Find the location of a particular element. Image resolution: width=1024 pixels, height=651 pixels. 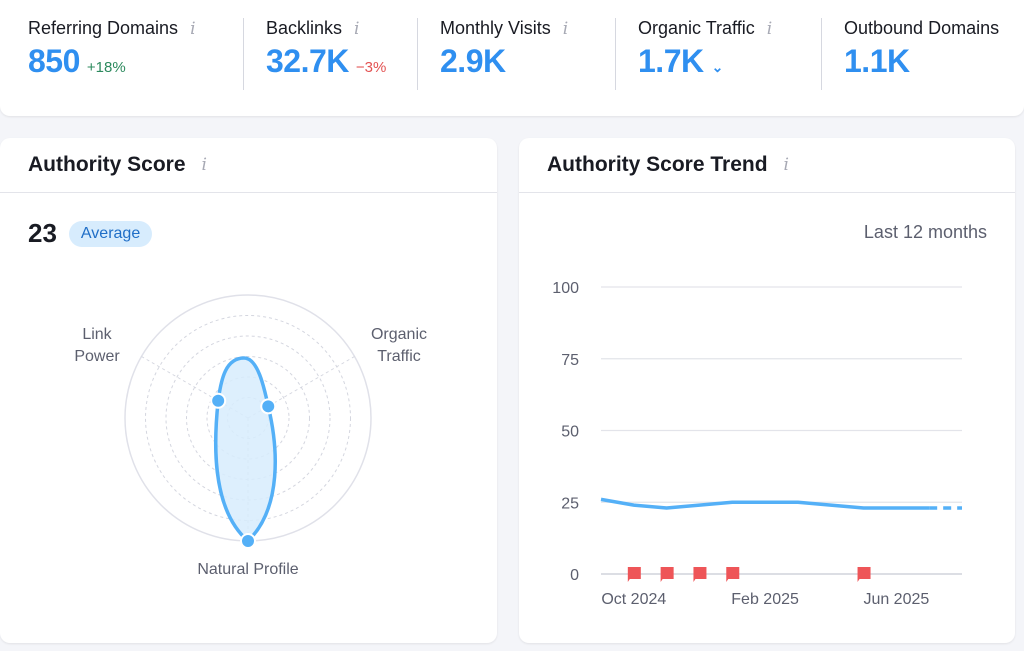

range-selector: Last 12 months is located at coordinates (925, 232).